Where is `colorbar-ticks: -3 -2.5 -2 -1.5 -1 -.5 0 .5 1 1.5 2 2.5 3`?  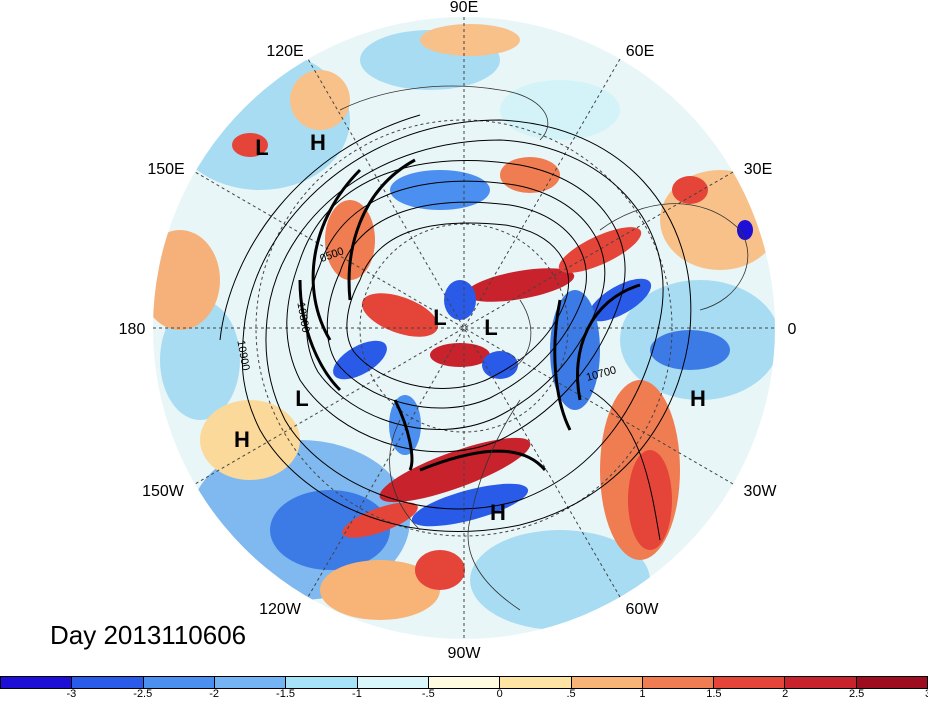
colorbar-ticks: -3 -2.5 -2 -1.5 -1 -.5 0 .5 1 1.5 2 2.5 3 is located at coordinates (464, 695).